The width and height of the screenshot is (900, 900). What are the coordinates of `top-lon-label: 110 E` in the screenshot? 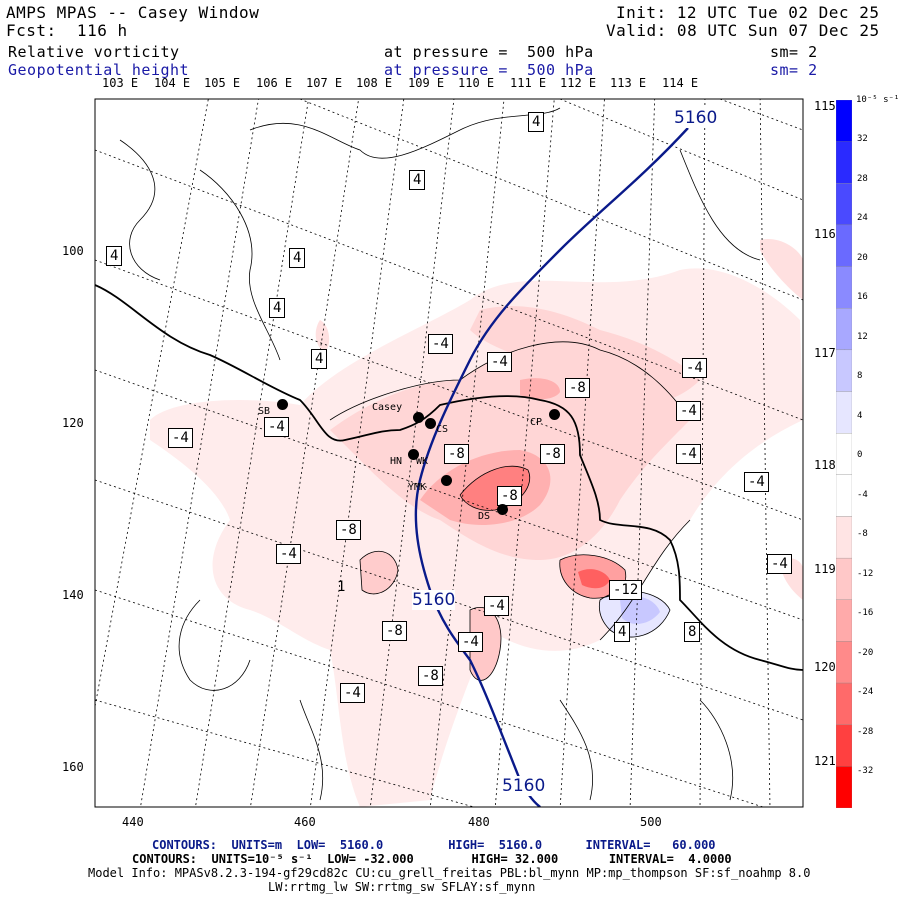 It's located at (476, 83).